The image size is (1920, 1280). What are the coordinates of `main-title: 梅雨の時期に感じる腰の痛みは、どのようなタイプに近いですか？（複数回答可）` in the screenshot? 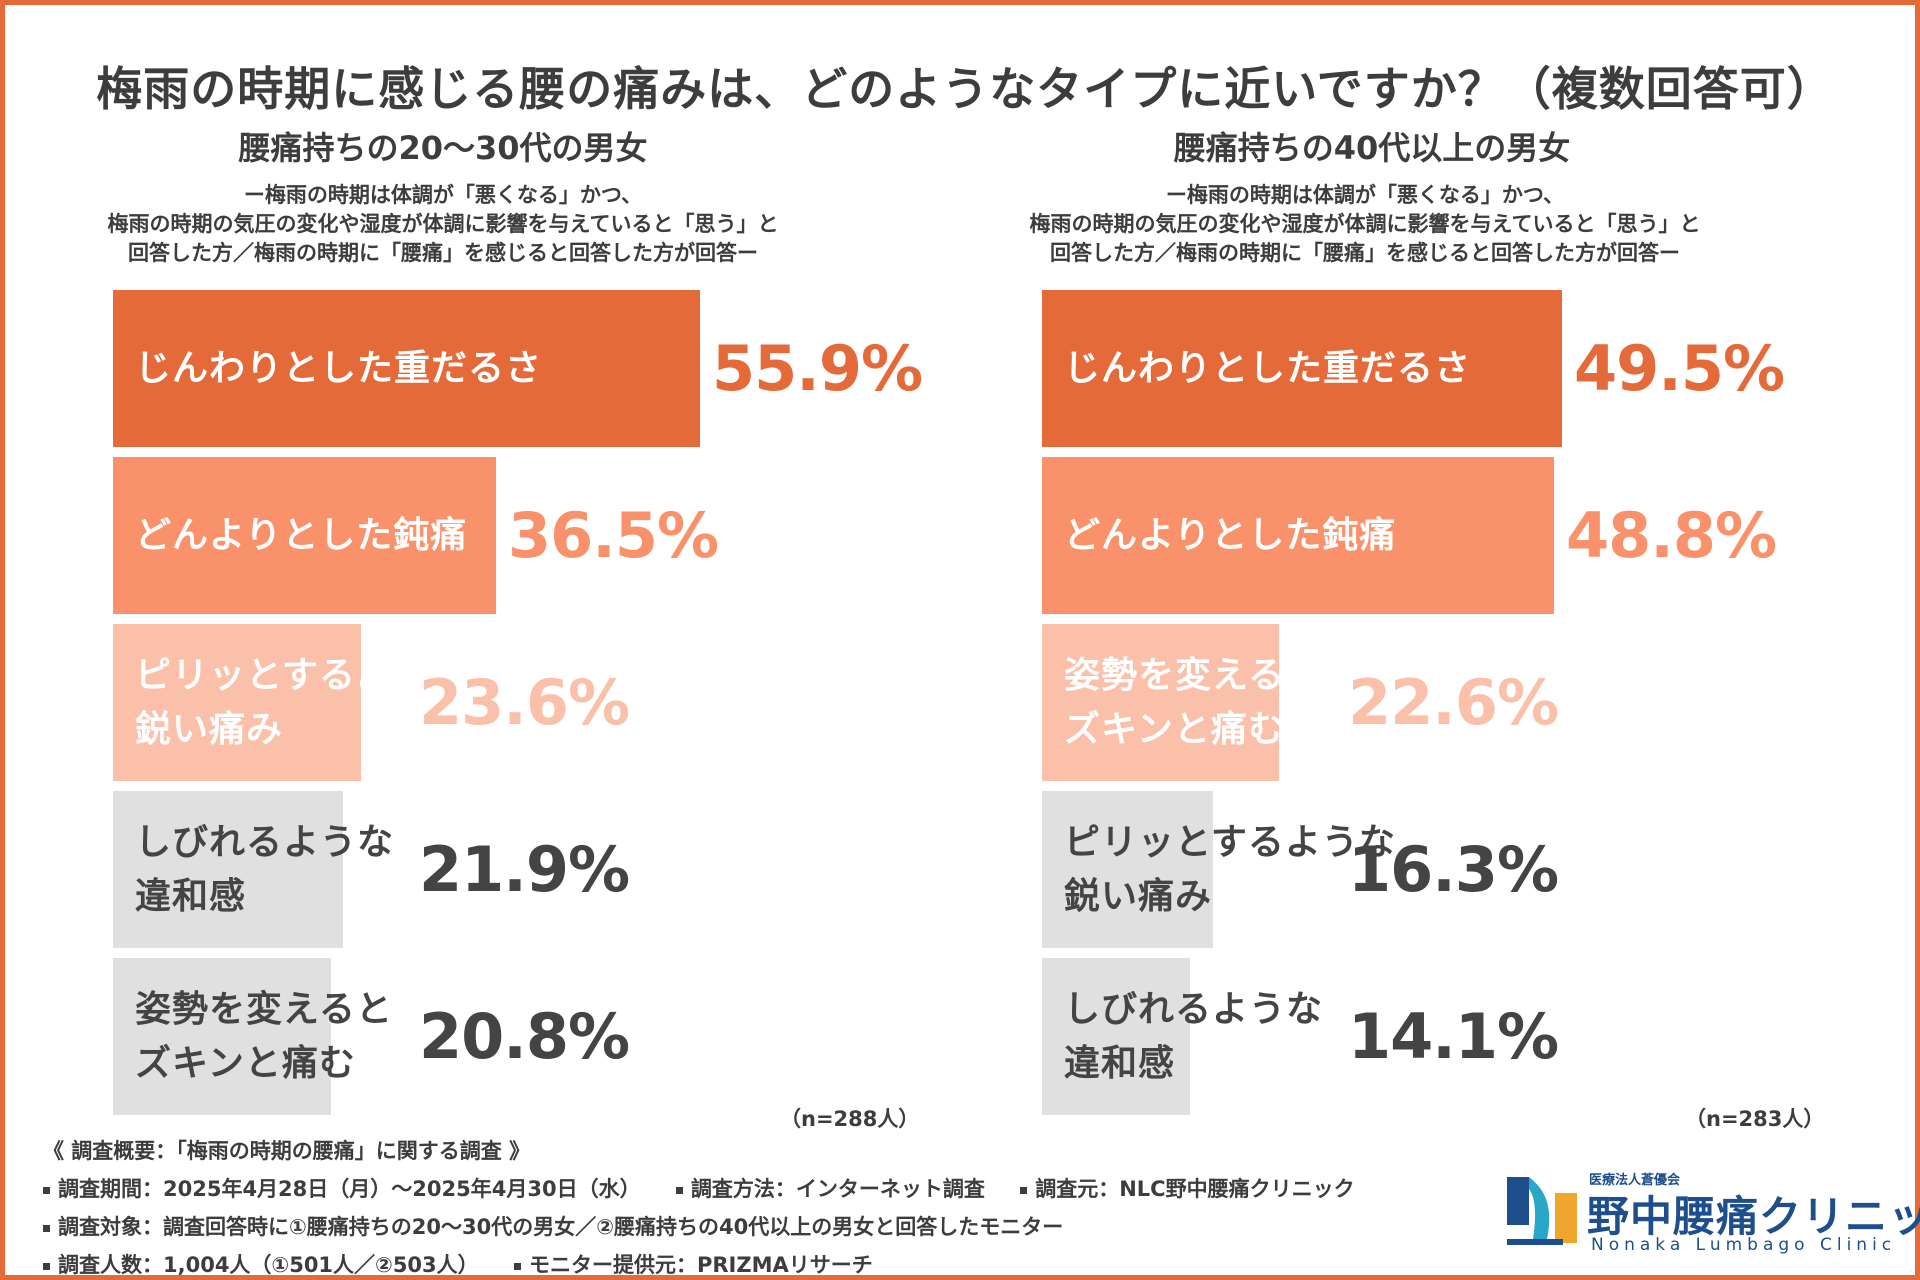 It's located at (965, 89).